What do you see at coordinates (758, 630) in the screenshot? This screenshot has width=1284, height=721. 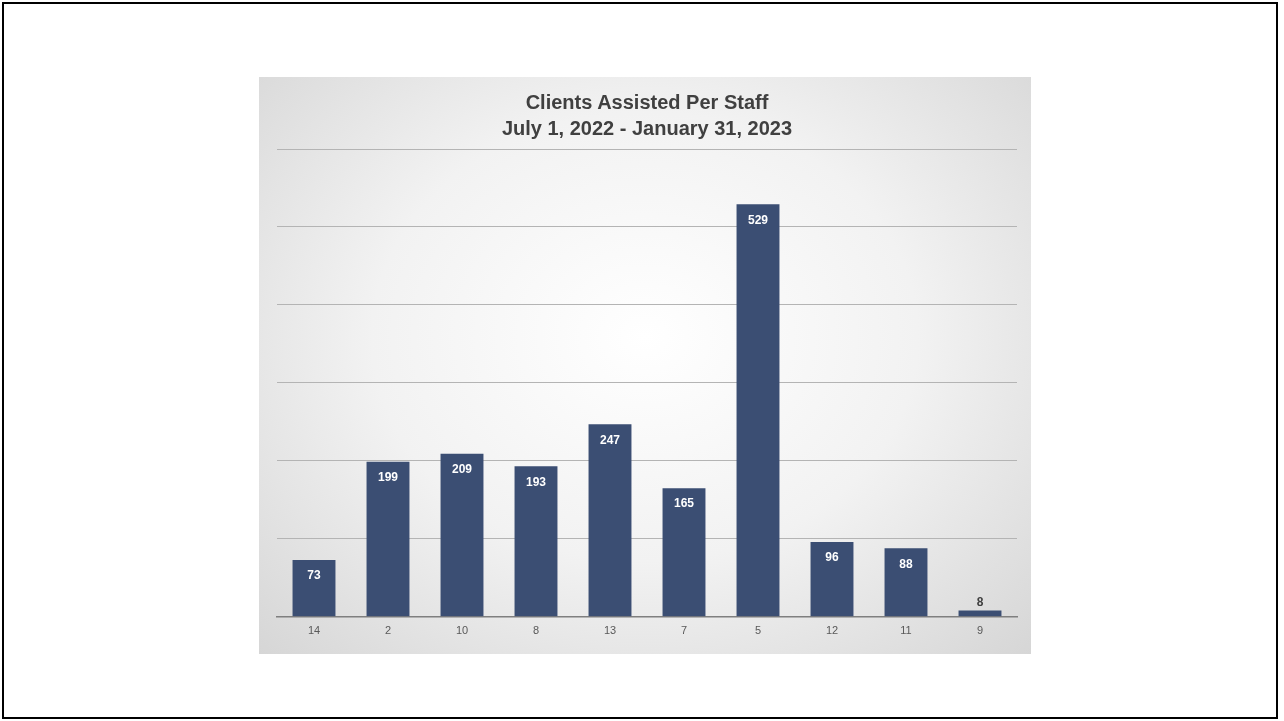 I see `x-tick-label: 5` at bounding box center [758, 630].